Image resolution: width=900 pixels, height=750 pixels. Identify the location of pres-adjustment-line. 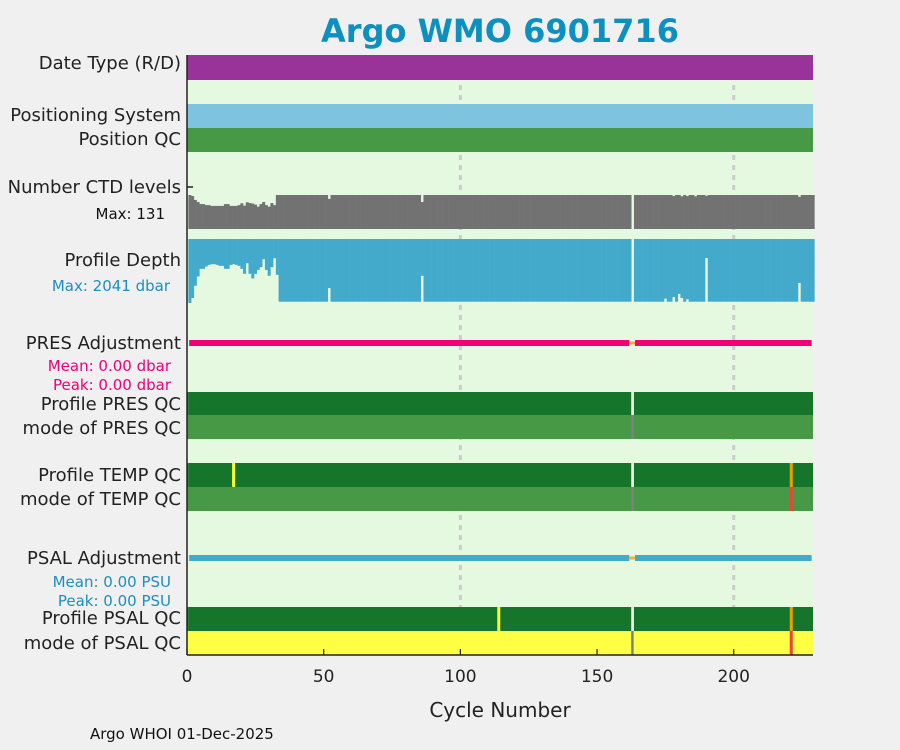
(723, 343).